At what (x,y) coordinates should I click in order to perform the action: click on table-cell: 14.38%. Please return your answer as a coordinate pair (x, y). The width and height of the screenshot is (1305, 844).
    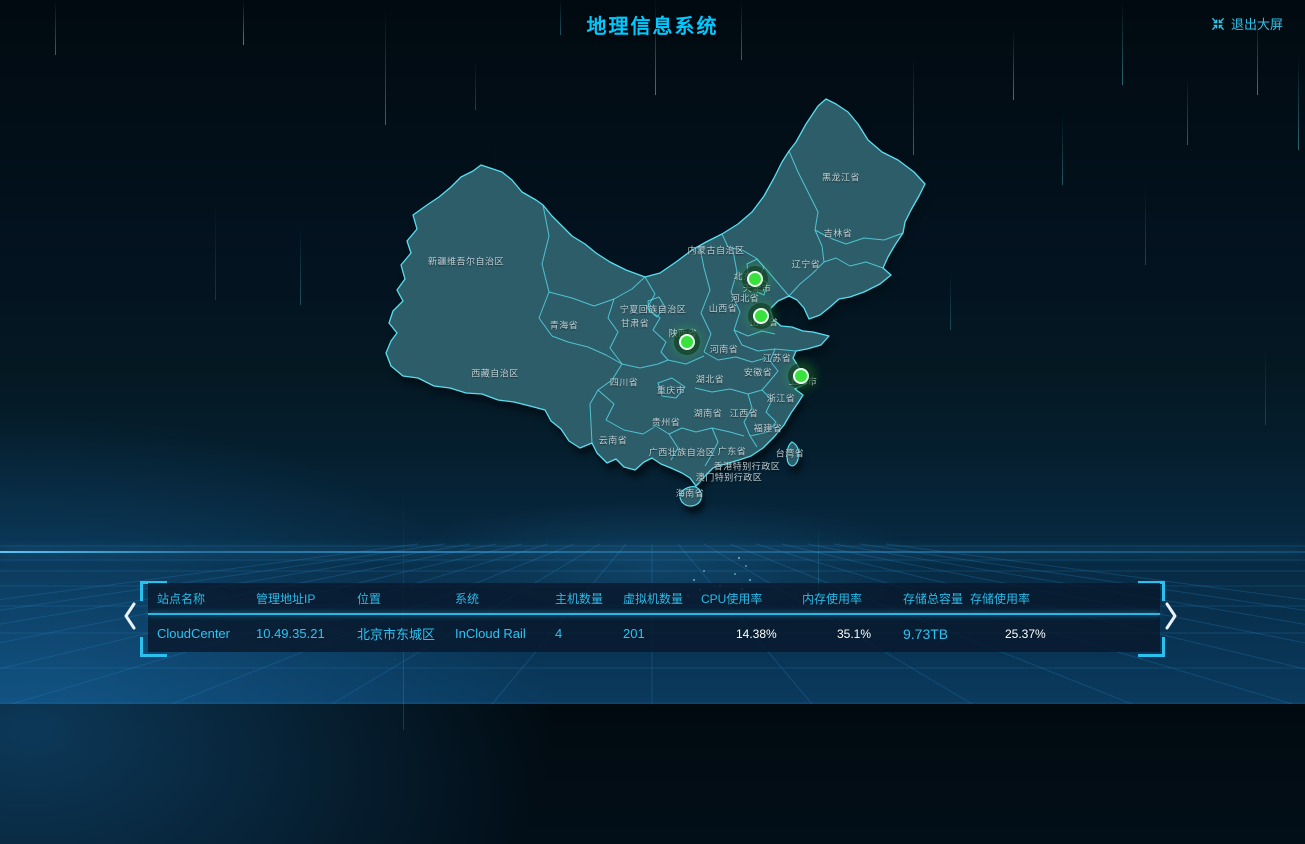
    Looking at the image, I should click on (756, 633).